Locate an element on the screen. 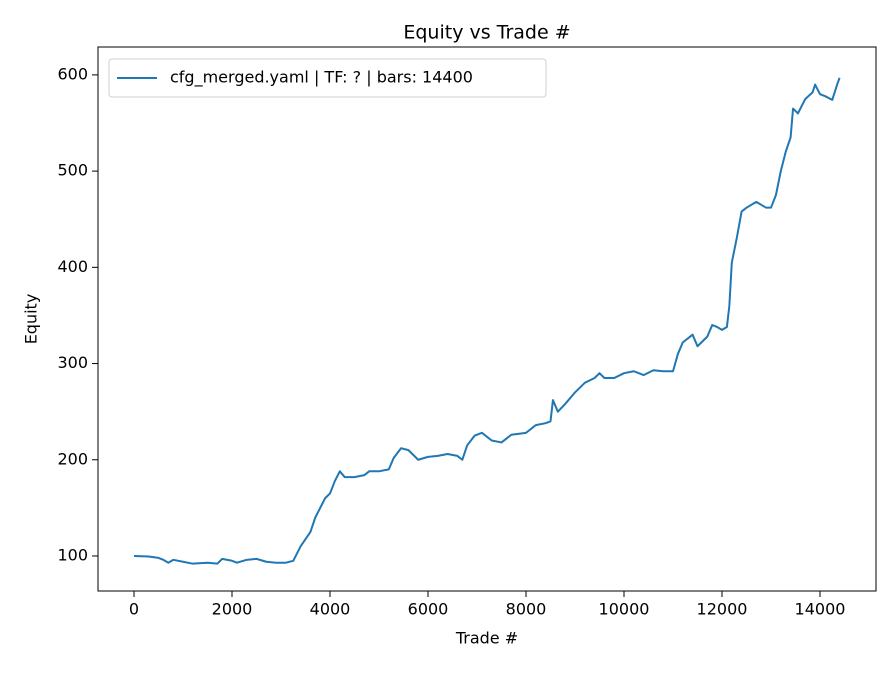 This screenshot has height=676, width=896. y-axis-label: Equity is located at coordinates (31, 319).